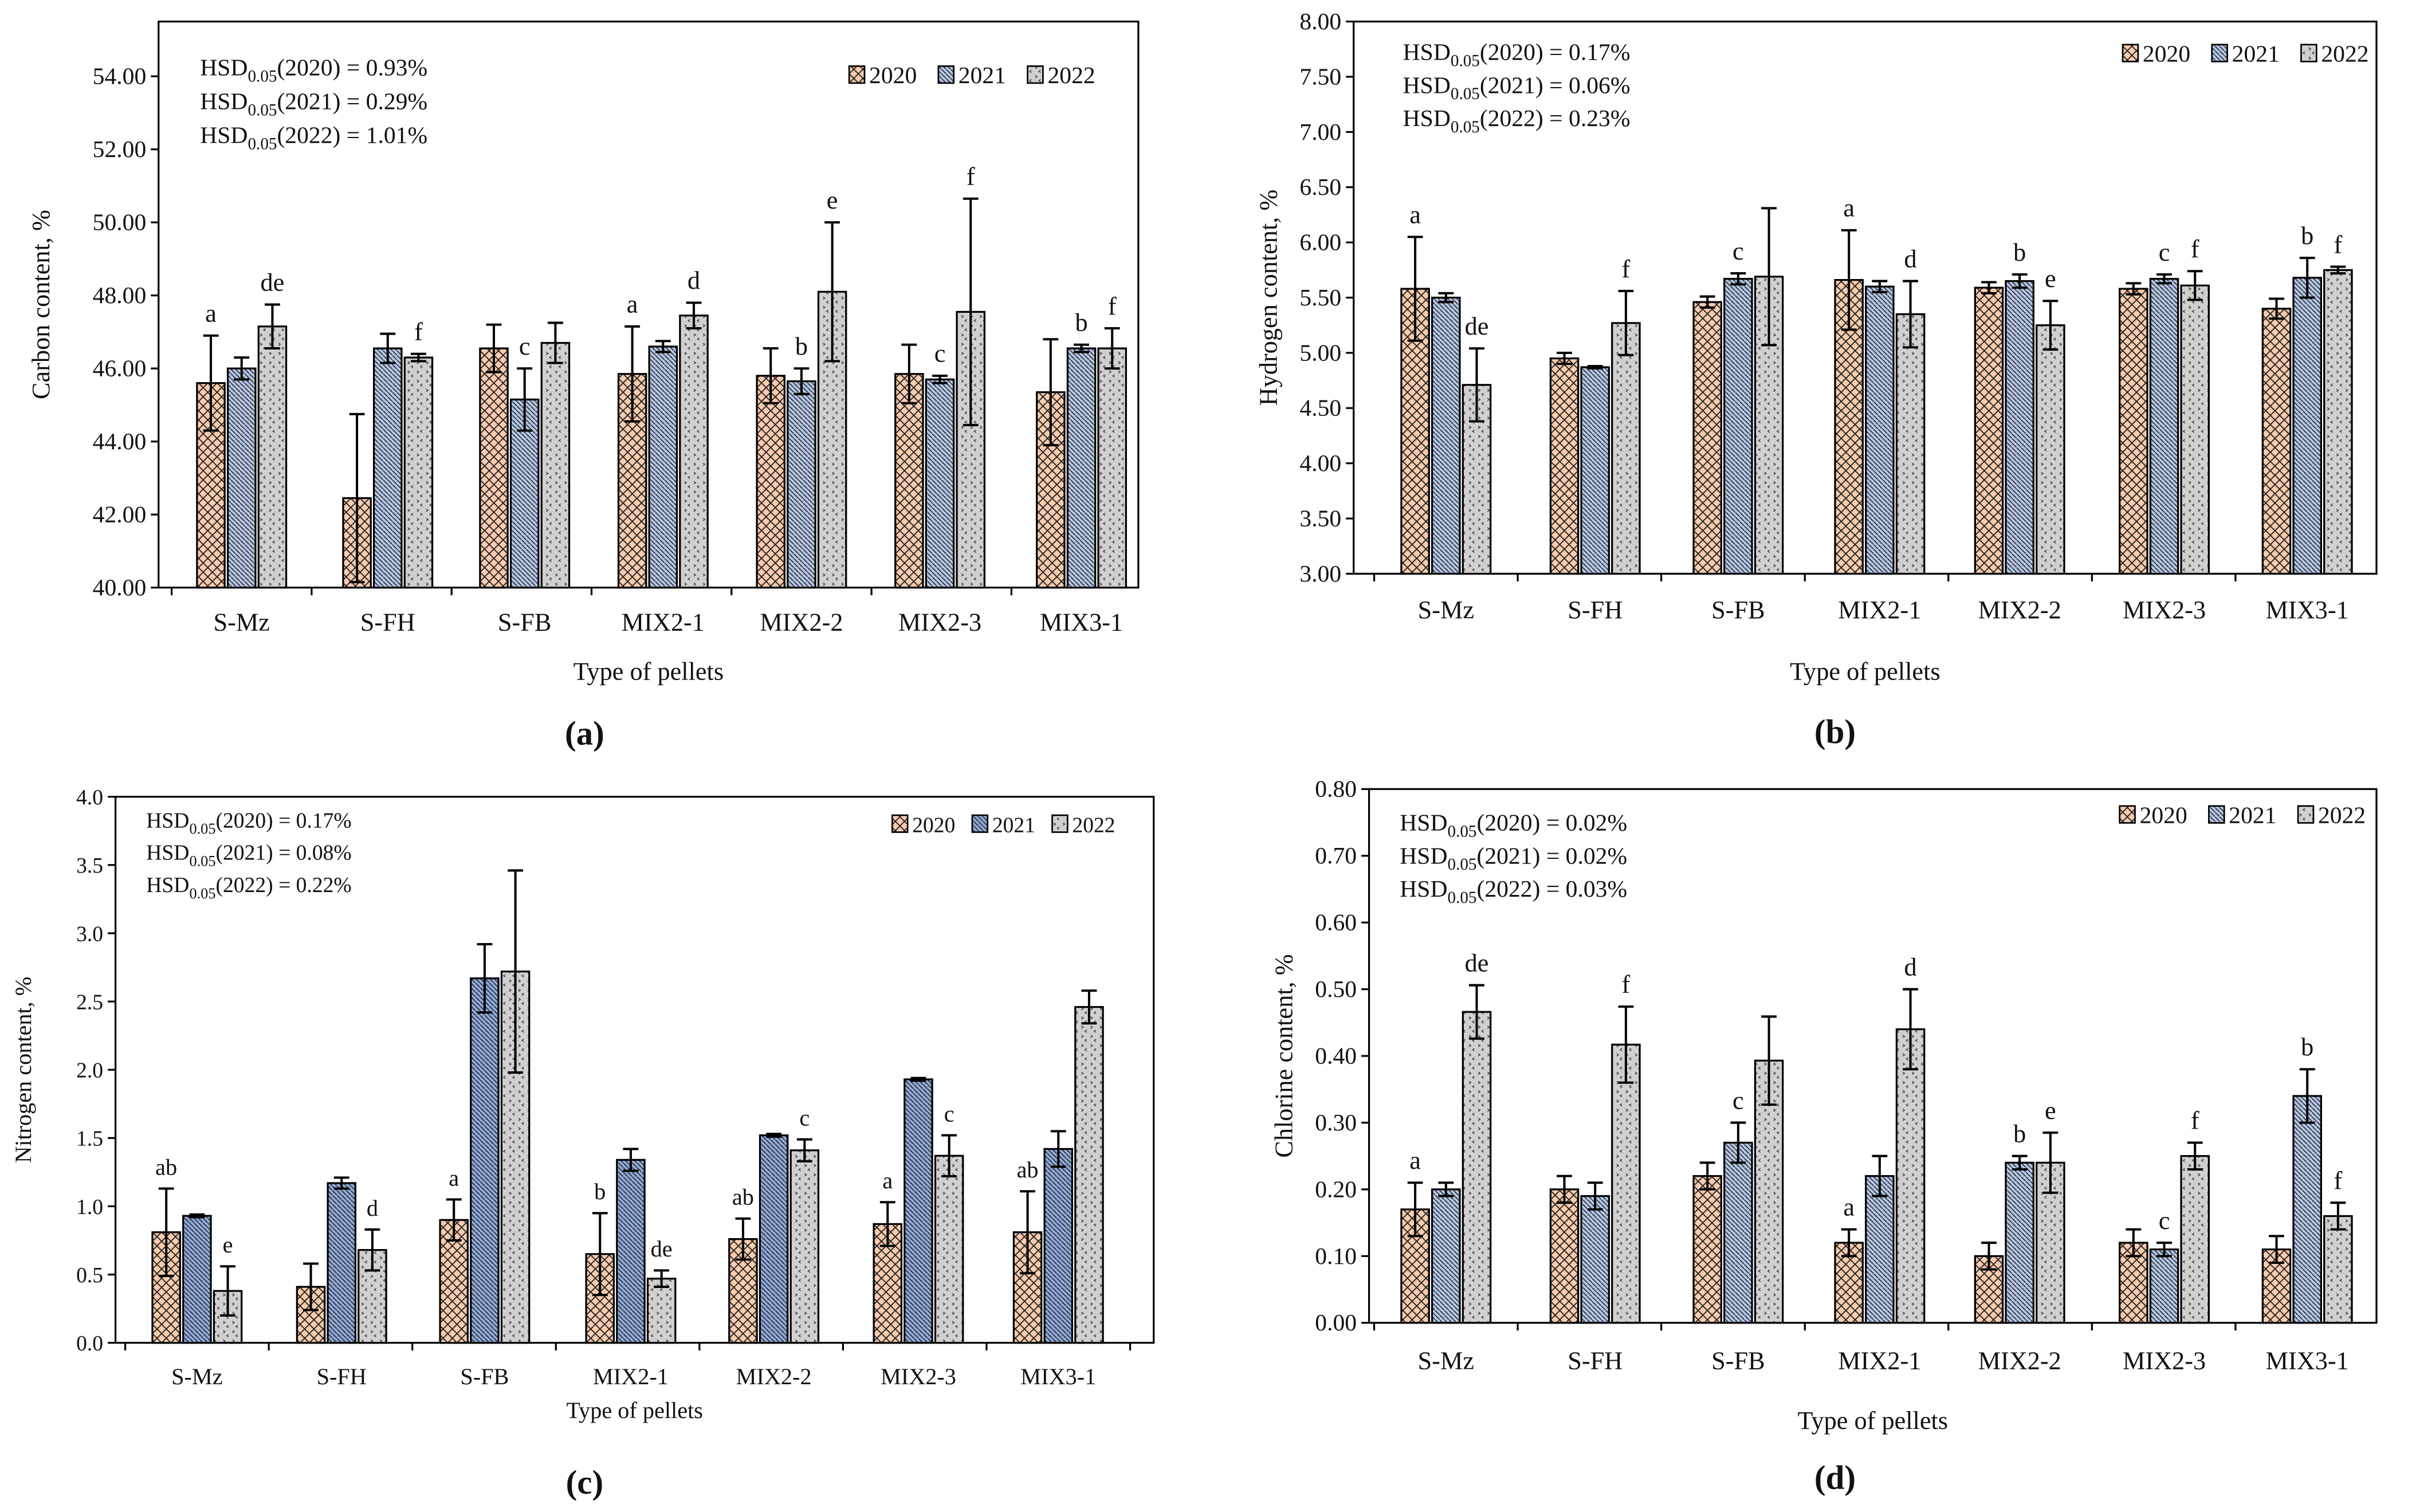 The image size is (2412, 1512). What do you see at coordinates (248, 888) in the screenshot?
I see `hsd-annotation: HSD0.05(2022) = 0.22%` at bounding box center [248, 888].